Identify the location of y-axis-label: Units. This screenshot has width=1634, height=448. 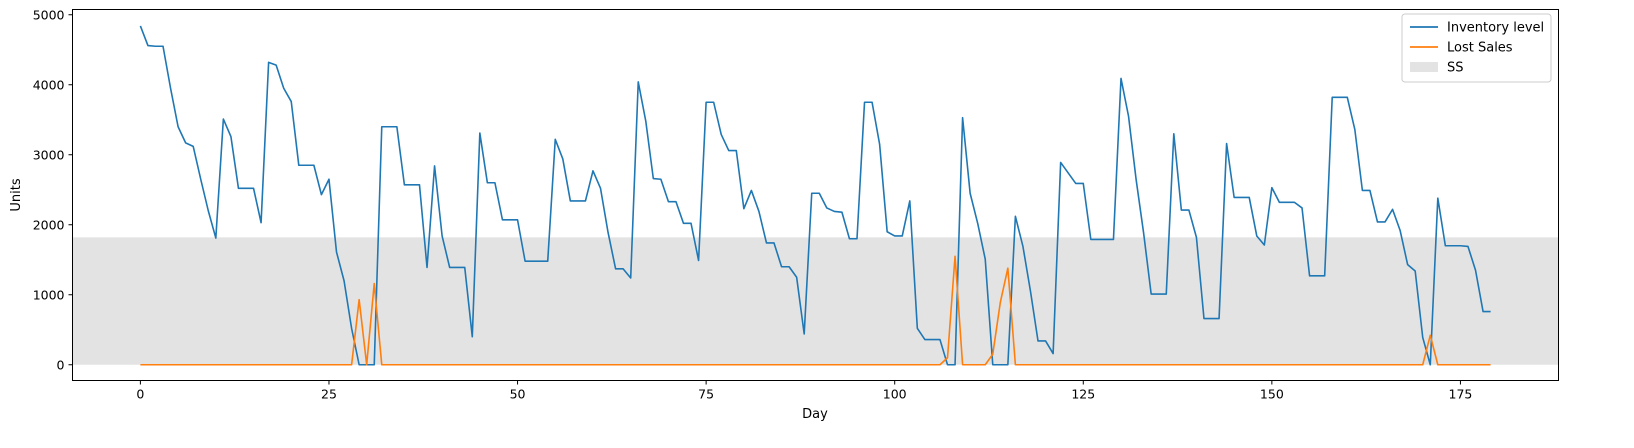
(16, 194).